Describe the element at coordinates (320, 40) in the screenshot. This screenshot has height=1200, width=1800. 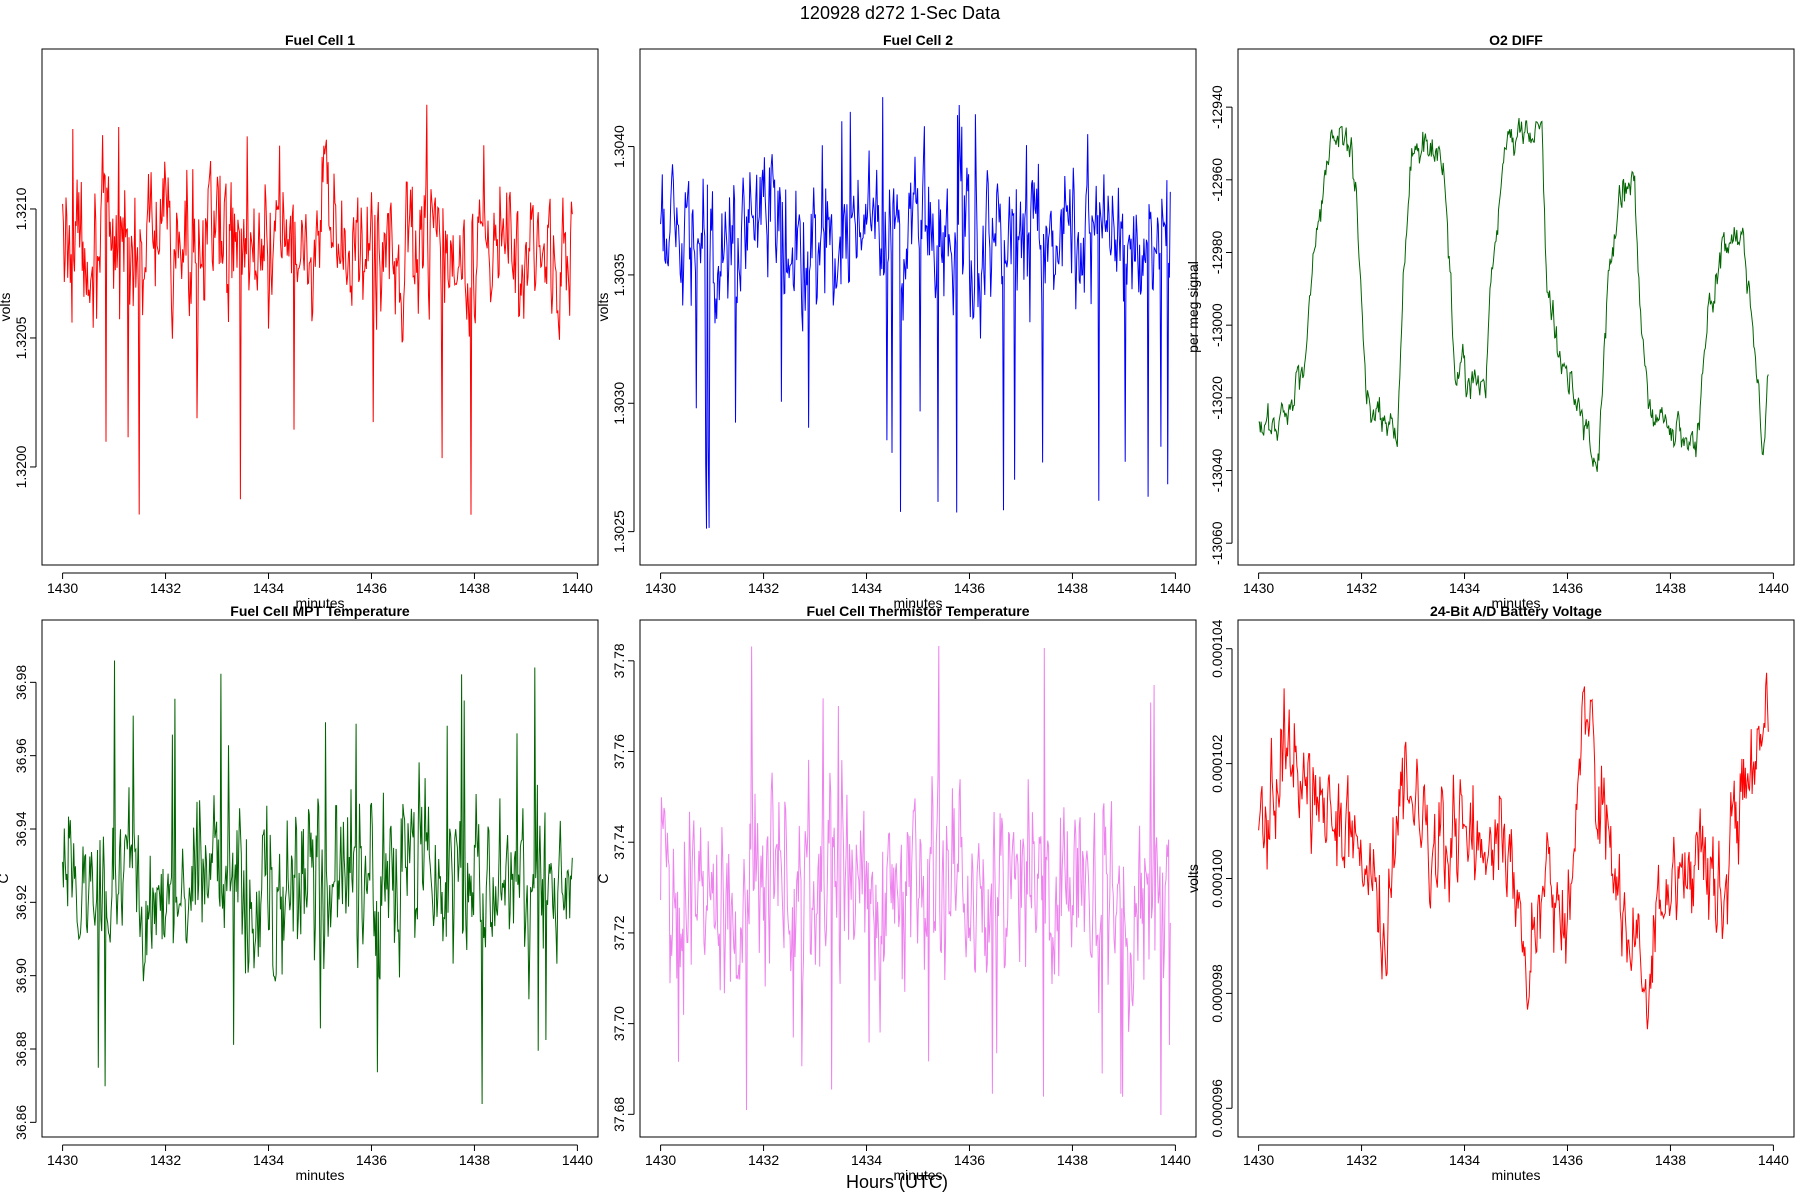
I see `panel-title: Fuel Cell 1` at that location.